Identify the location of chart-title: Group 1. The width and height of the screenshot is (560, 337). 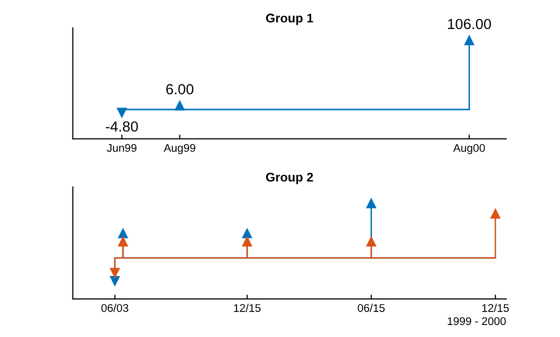
(290, 20).